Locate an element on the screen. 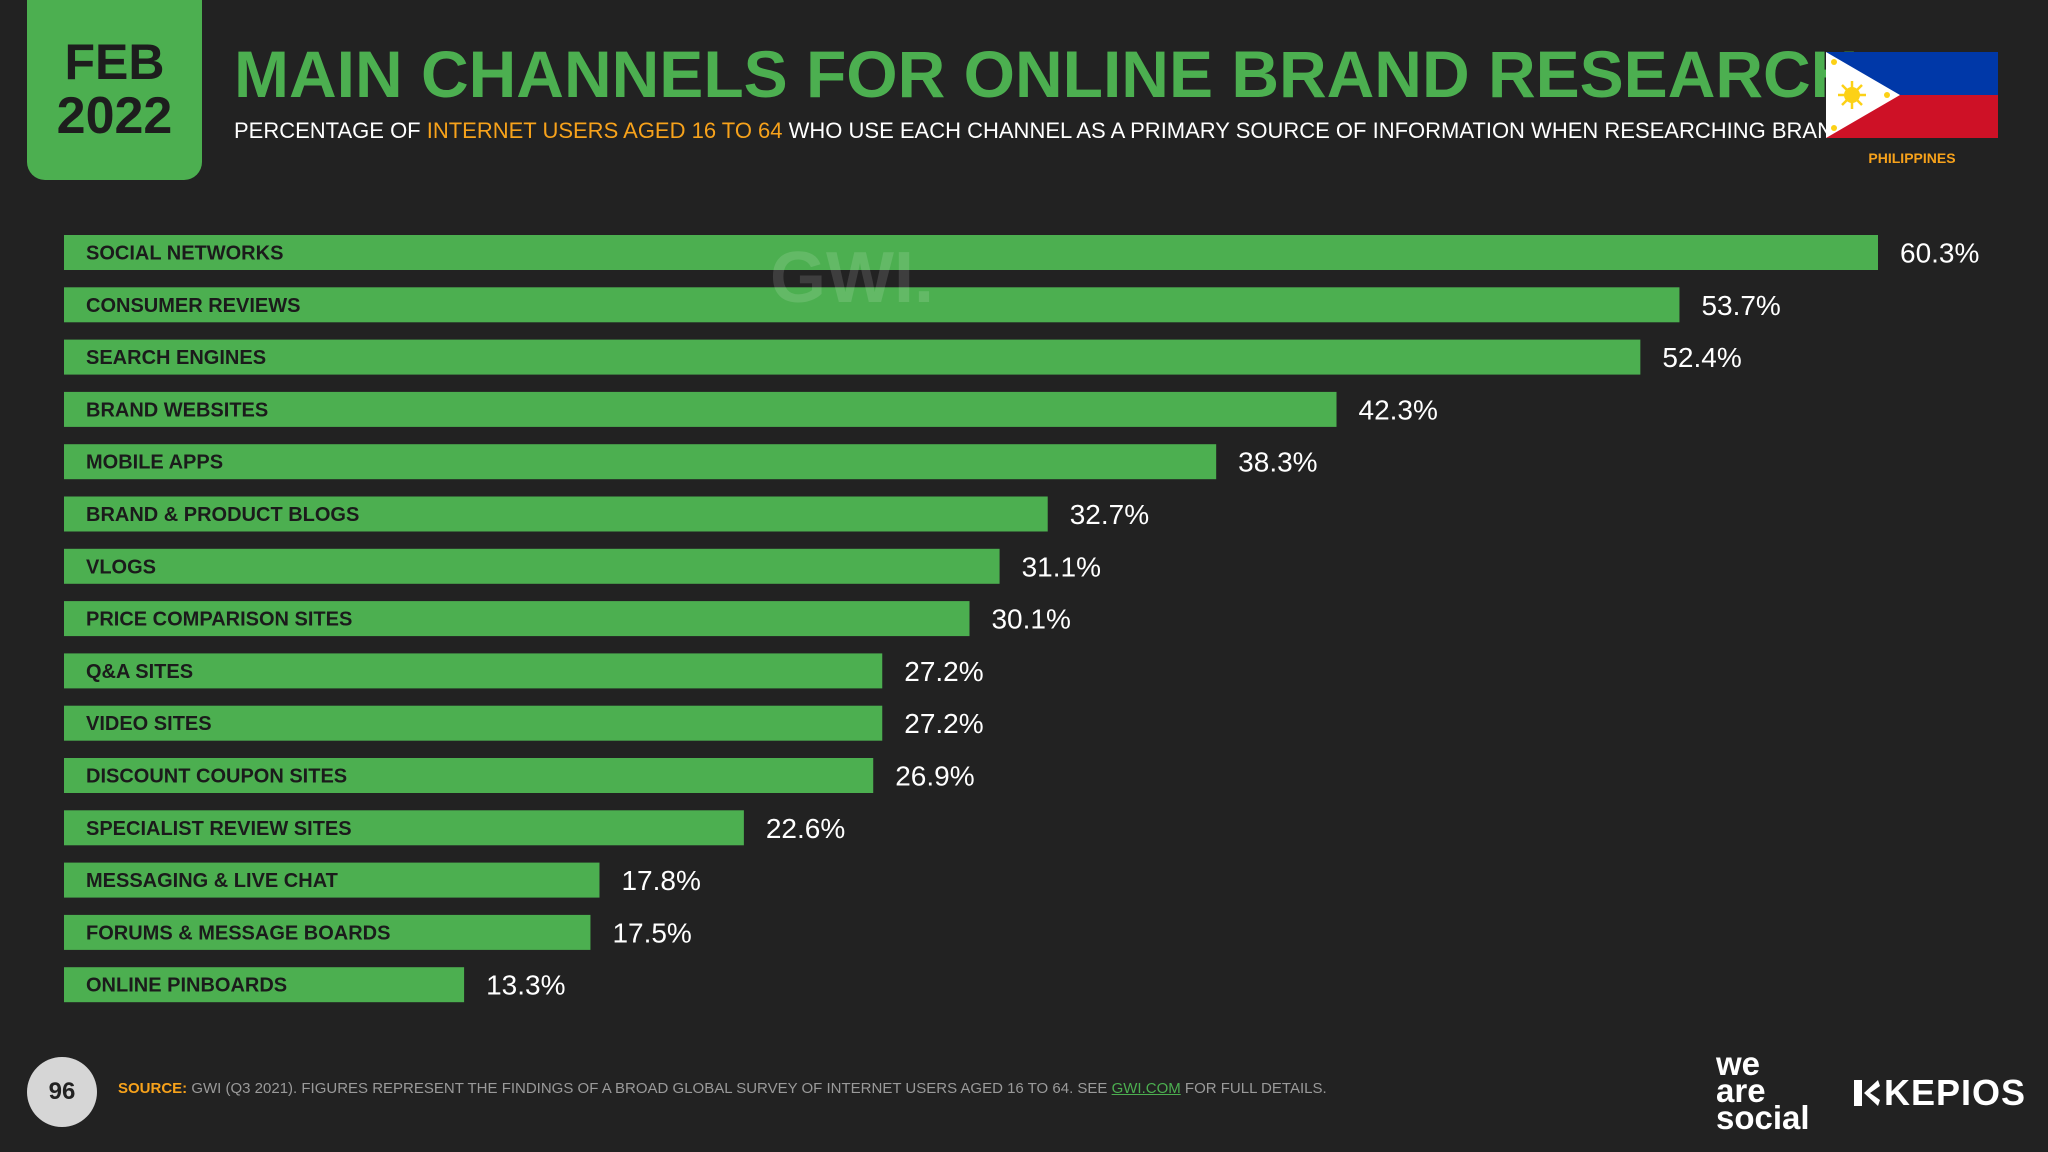 The width and height of the screenshot is (2048, 1152). bar-category-label: BRAND WEBSITES is located at coordinates (177, 410).